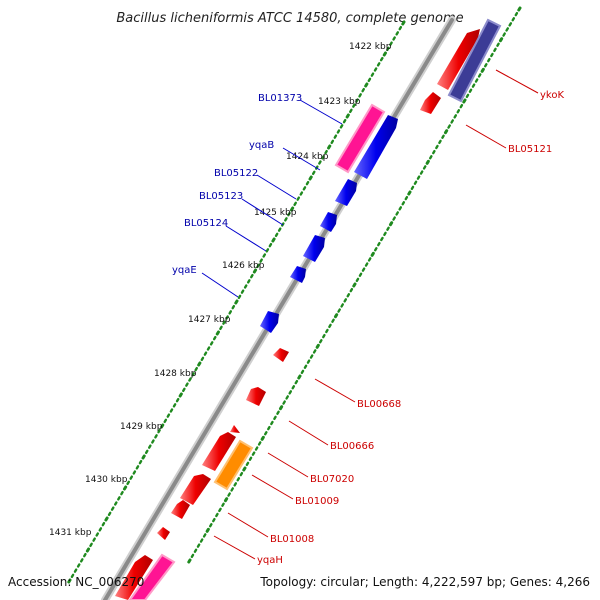 The height and width of the screenshot is (600, 600). Describe the element at coordinates (221, 196) in the screenshot. I see `gene-label: BL05123` at that location.